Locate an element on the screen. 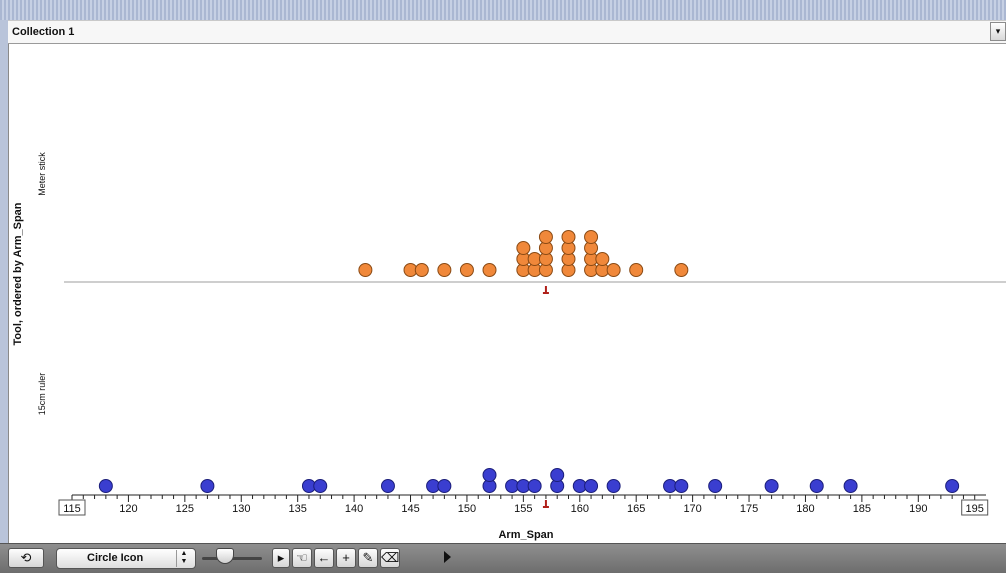 The width and height of the screenshot is (1006, 573). x-tick-label: 195 is located at coordinates (975, 509).